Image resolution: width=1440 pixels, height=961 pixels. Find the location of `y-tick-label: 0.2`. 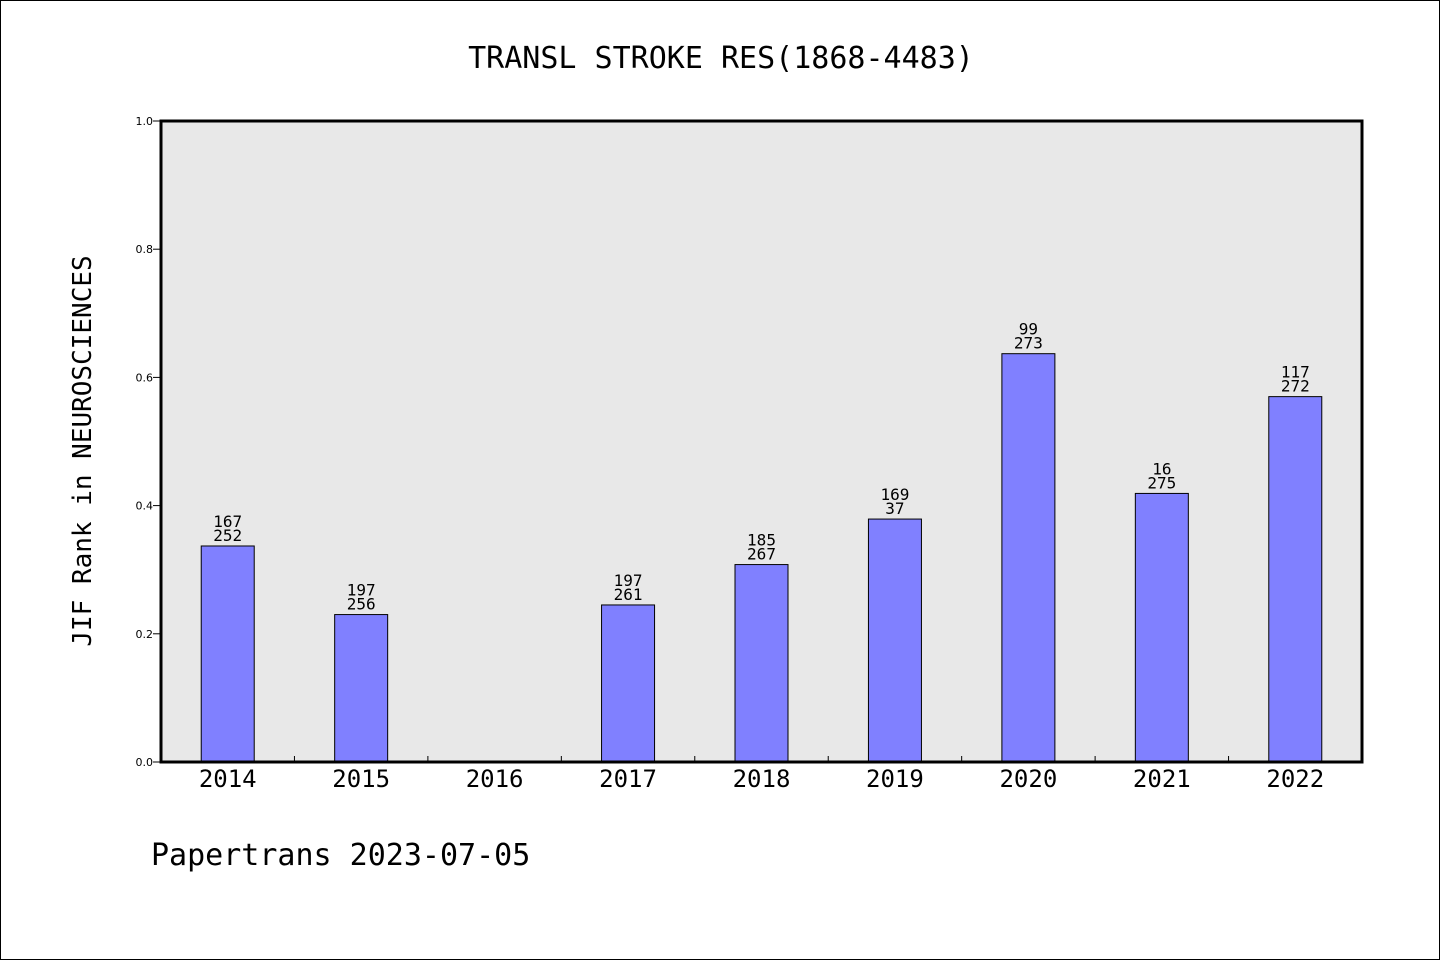

y-tick-label: 0.2 is located at coordinates (145, 634).